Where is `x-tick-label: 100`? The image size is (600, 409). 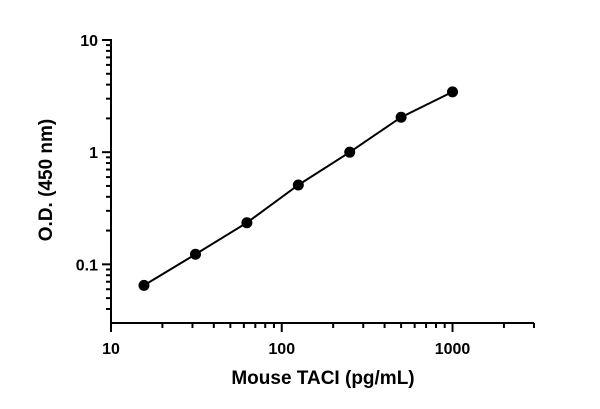 x-tick-label: 100 is located at coordinates (281, 349).